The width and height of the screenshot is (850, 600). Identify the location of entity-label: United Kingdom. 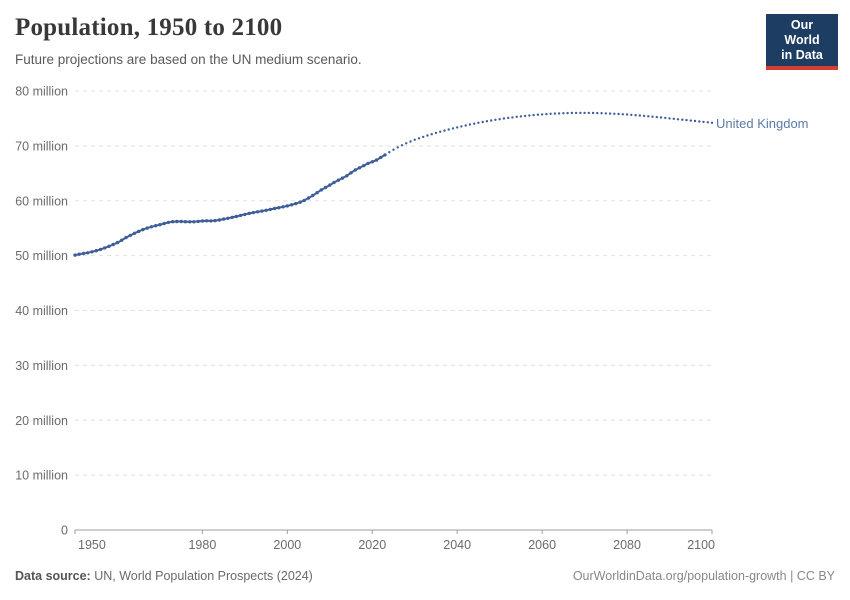
(762, 123).